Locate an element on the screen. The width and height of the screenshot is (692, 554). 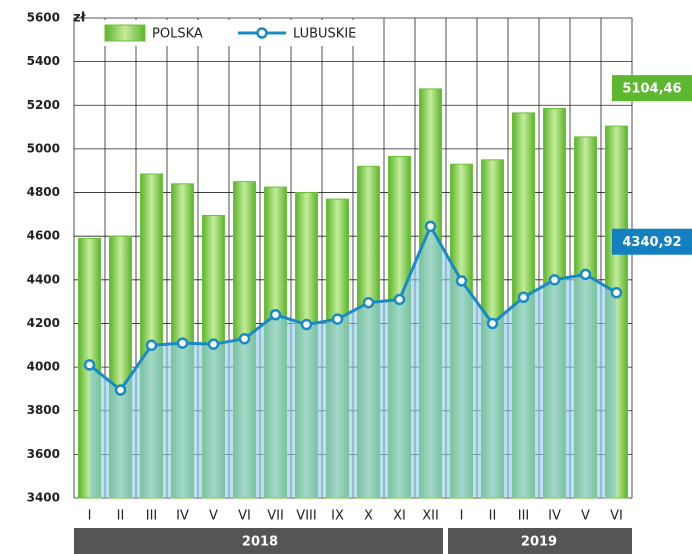
y-tick-label: 3800 is located at coordinates (43, 410).